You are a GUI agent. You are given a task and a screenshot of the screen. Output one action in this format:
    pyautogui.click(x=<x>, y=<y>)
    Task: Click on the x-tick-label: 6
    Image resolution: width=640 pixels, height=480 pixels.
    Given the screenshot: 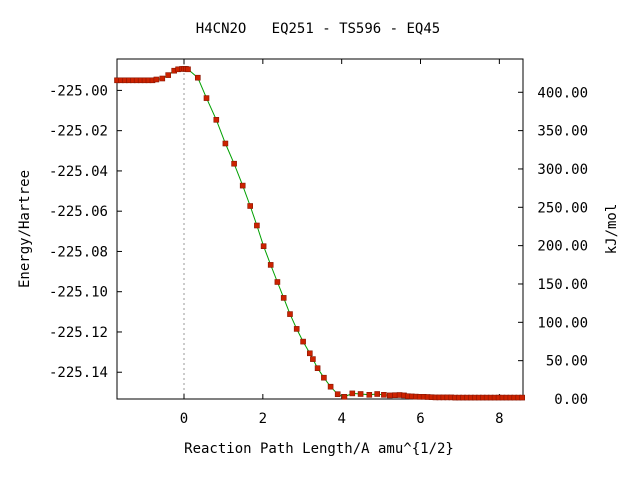 What is the action you would take?
    pyautogui.click(x=420, y=419)
    